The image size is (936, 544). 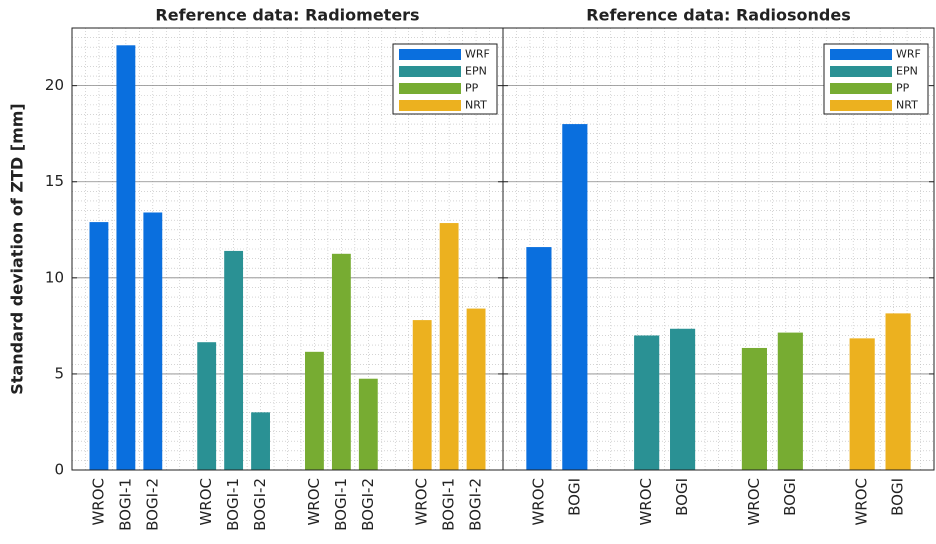 What do you see at coordinates (17, 248) in the screenshot?
I see `y-axis-label: Standard deviation of ZTD [mm]` at bounding box center [17, 248].